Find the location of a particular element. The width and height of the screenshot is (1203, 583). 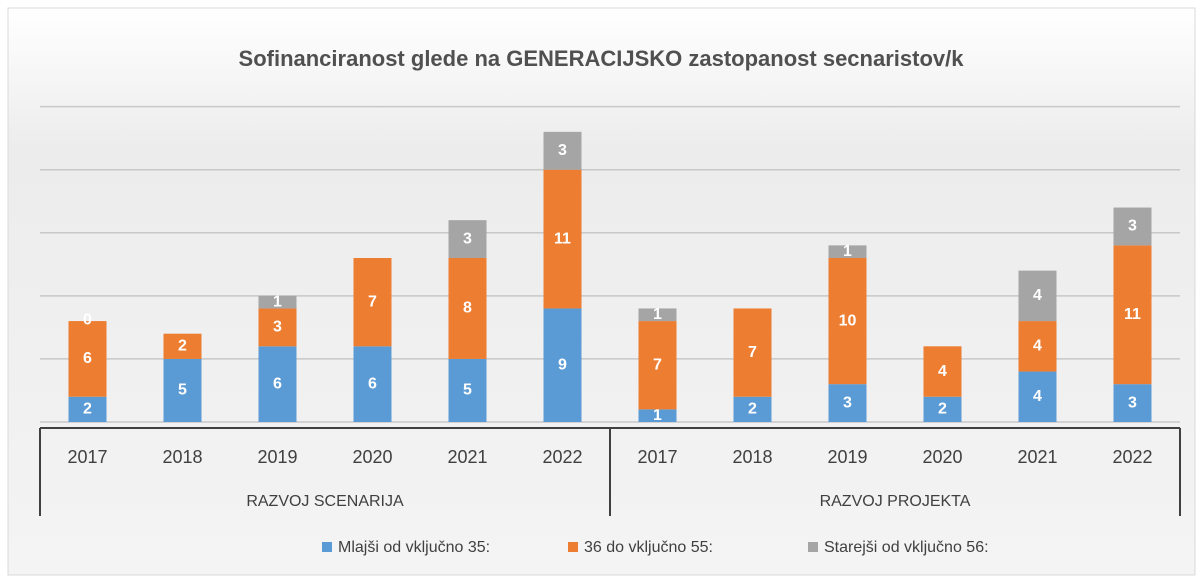

legend-label: Mlajši od vključno 35: is located at coordinates (414, 547).